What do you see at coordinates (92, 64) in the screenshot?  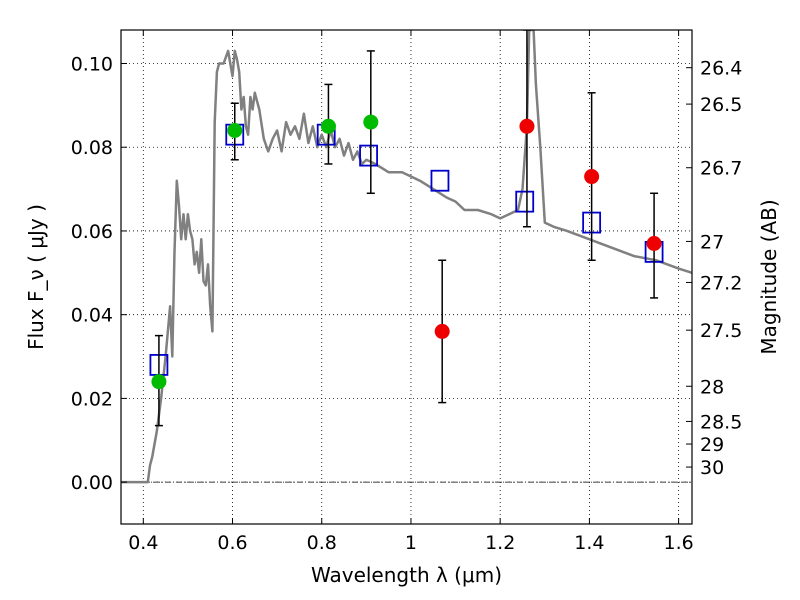 I see `y-tick-label: 0.10` at bounding box center [92, 64].